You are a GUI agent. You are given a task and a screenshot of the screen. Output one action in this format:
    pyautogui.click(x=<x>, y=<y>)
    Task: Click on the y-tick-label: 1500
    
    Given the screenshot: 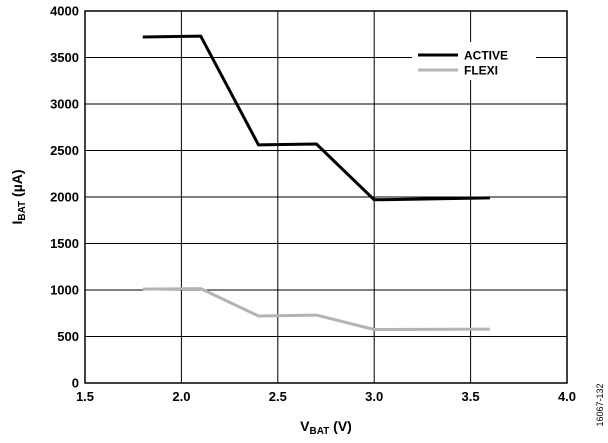 What is the action you would take?
    pyautogui.click(x=64, y=243)
    